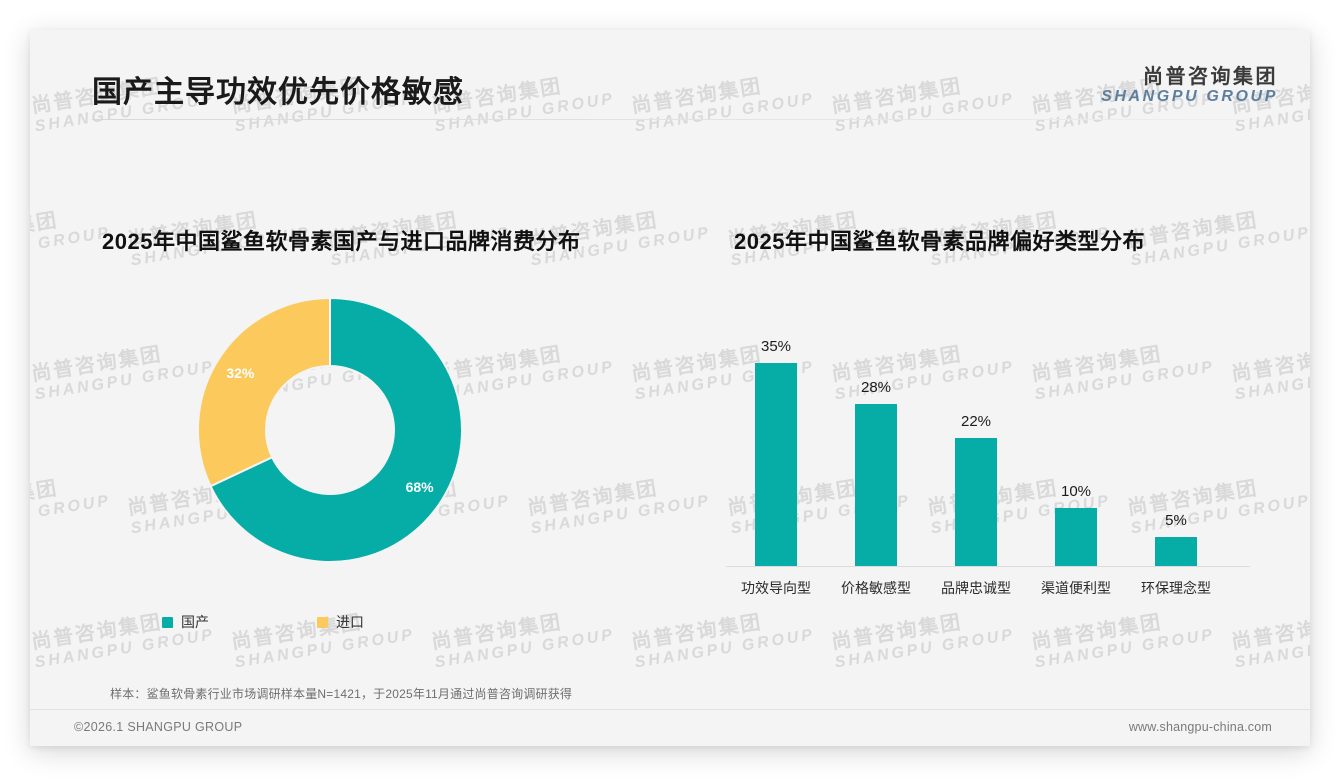 The height and width of the screenshot is (780, 1340). What do you see at coordinates (1176, 588) in the screenshot?
I see `bar-category-label: 环保理念型` at bounding box center [1176, 588].